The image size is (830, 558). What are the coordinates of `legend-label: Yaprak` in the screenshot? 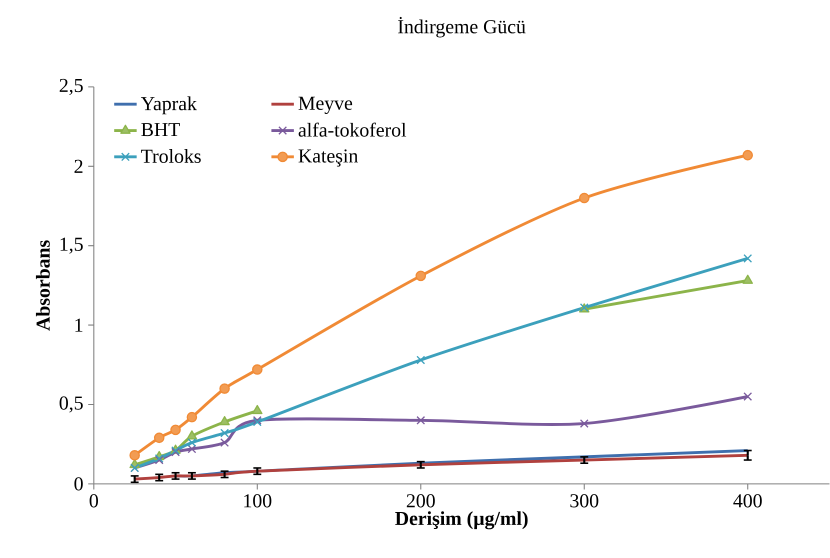 It's located at (168, 105).